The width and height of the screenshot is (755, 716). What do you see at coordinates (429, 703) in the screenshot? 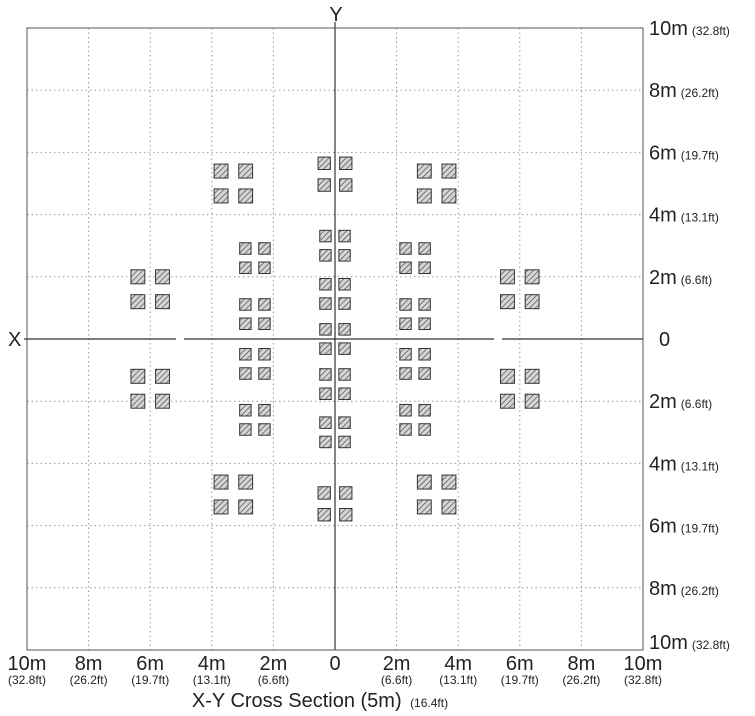
I see `title-sub: (16.4ft)` at bounding box center [429, 703].